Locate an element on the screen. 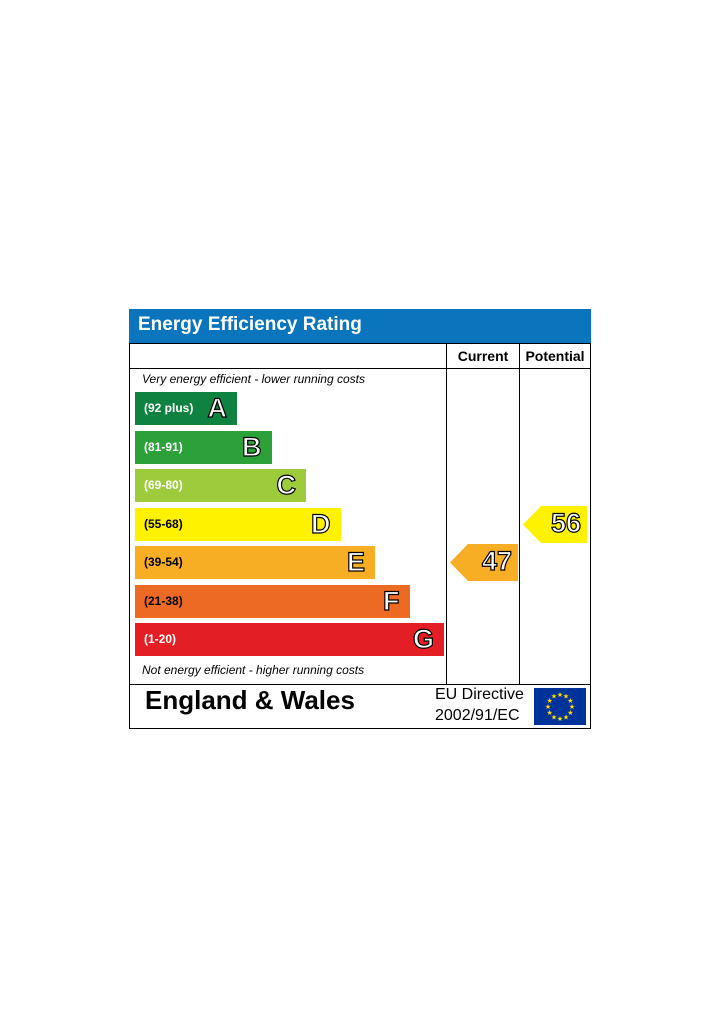 This screenshot has height=1033, width=715. band-letter: A is located at coordinates (217, 407).